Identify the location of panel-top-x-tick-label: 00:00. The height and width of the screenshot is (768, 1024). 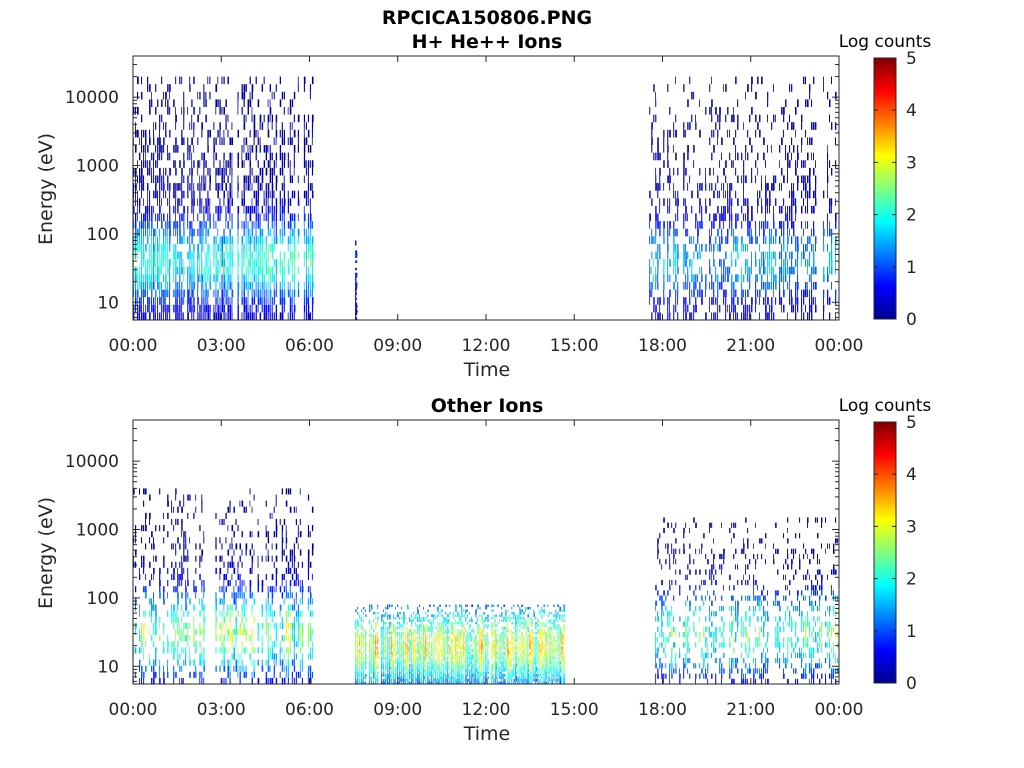
(839, 346).